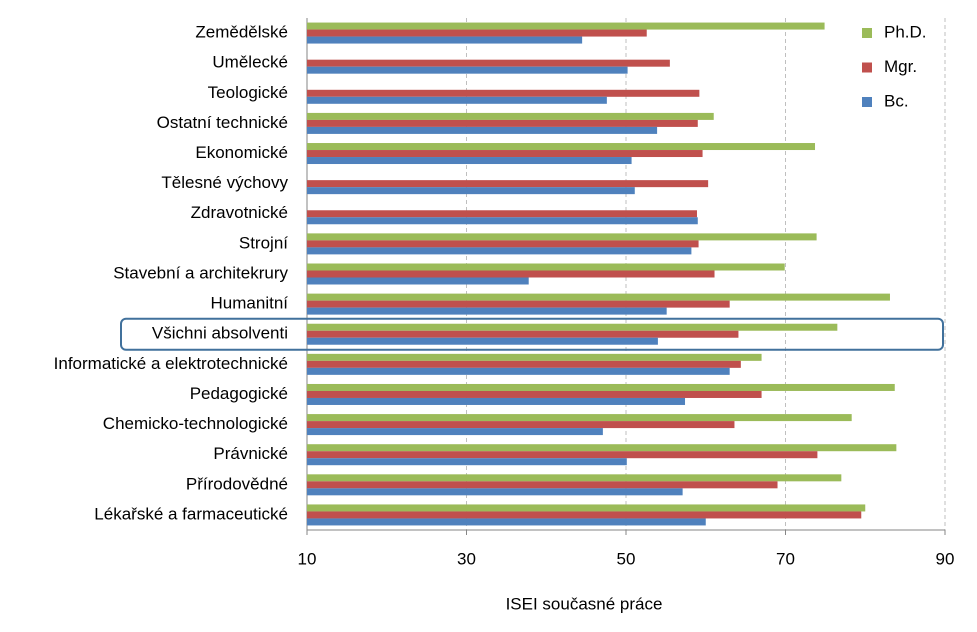  What do you see at coordinates (307, 558) in the screenshot?
I see `x-tick-label: 10` at bounding box center [307, 558].